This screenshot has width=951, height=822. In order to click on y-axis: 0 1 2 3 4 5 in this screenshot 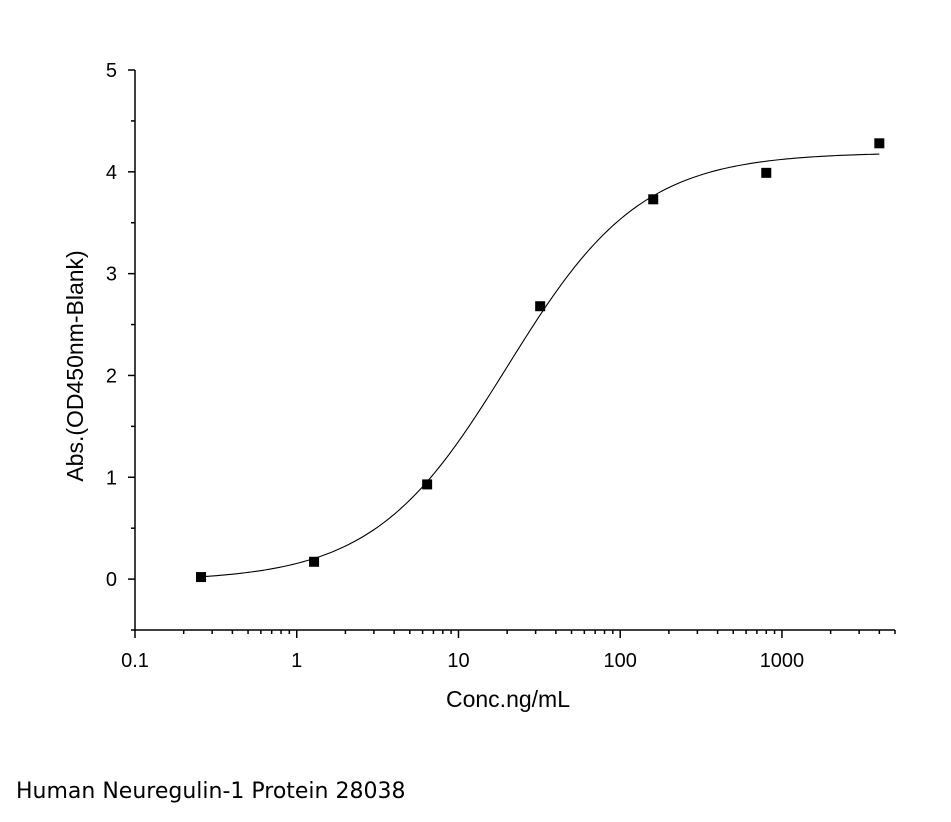, I will do `click(121, 345)`.